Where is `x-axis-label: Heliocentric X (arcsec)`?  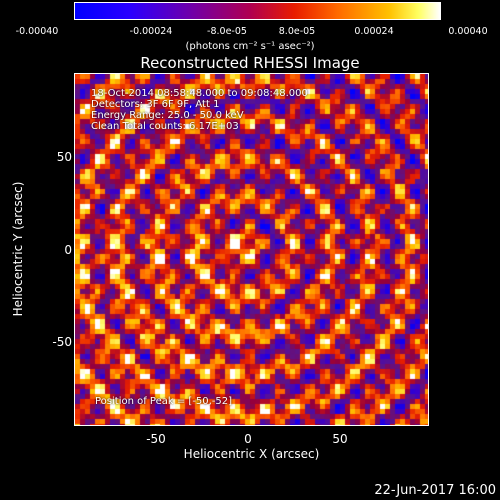
x-axis-label: Heliocentric X (arcsec) is located at coordinates (251, 454).